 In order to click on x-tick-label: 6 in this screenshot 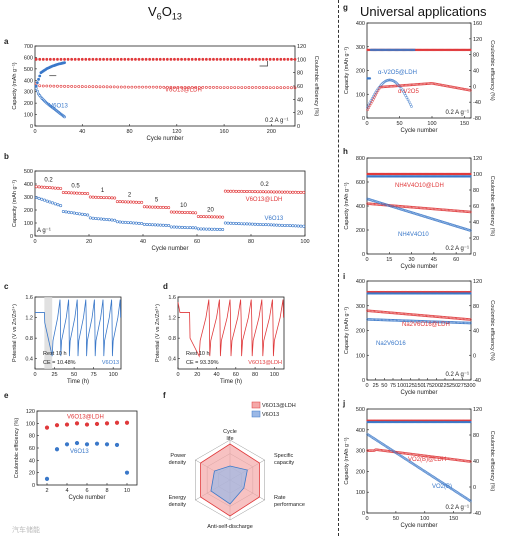, I will do `click(86, 491)`.